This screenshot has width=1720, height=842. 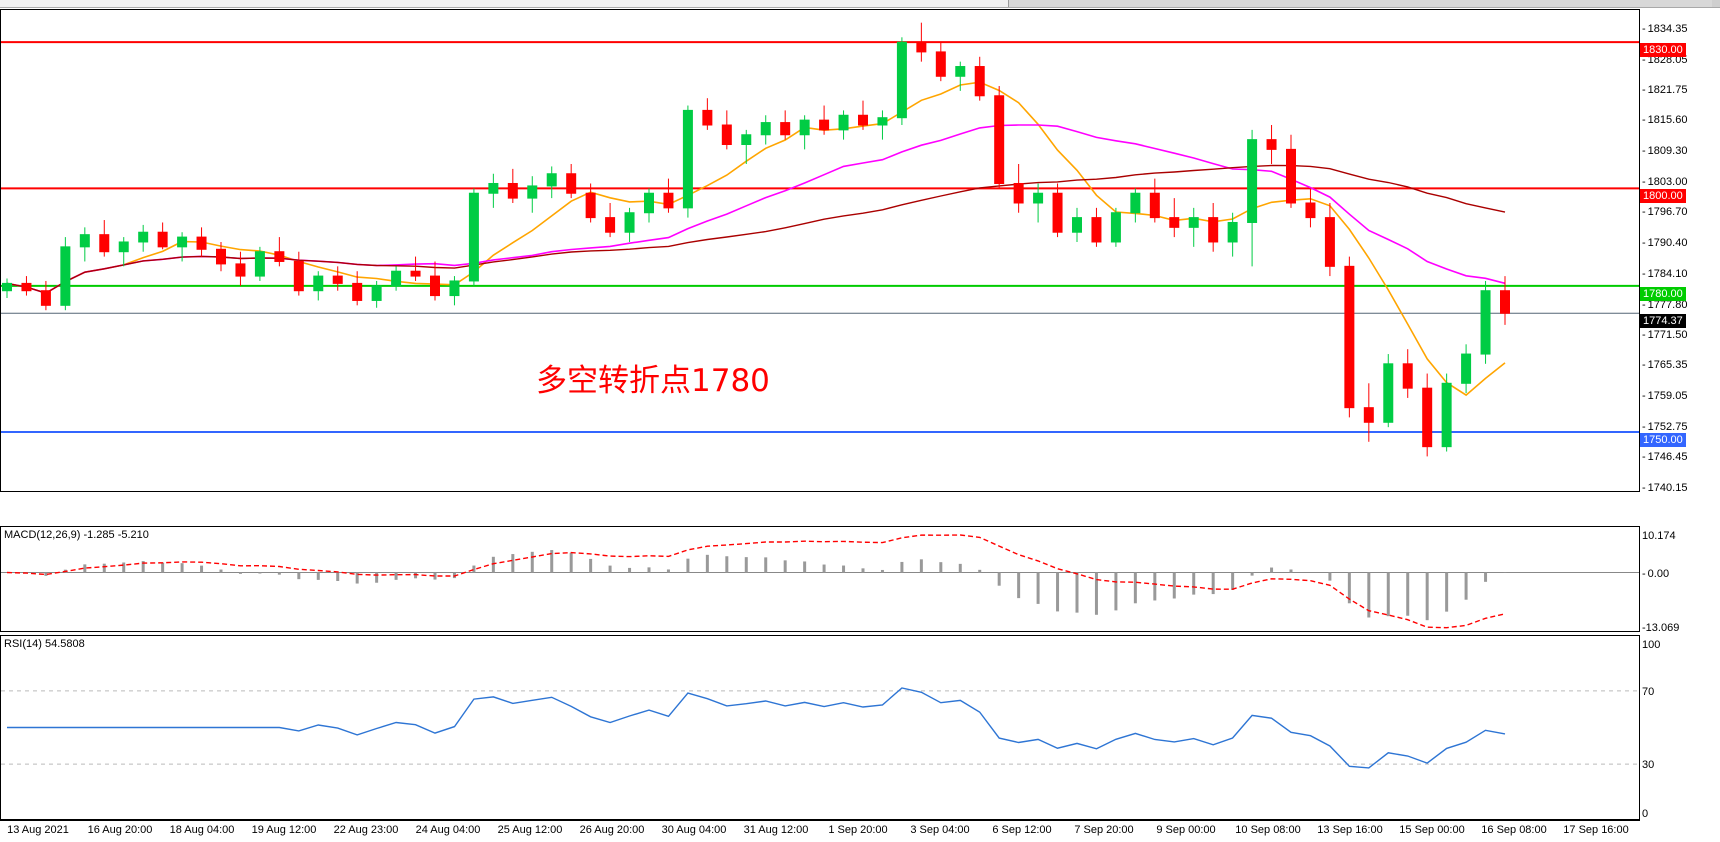 I want to click on price-tick: -1771.50, so click(x=1665, y=335).